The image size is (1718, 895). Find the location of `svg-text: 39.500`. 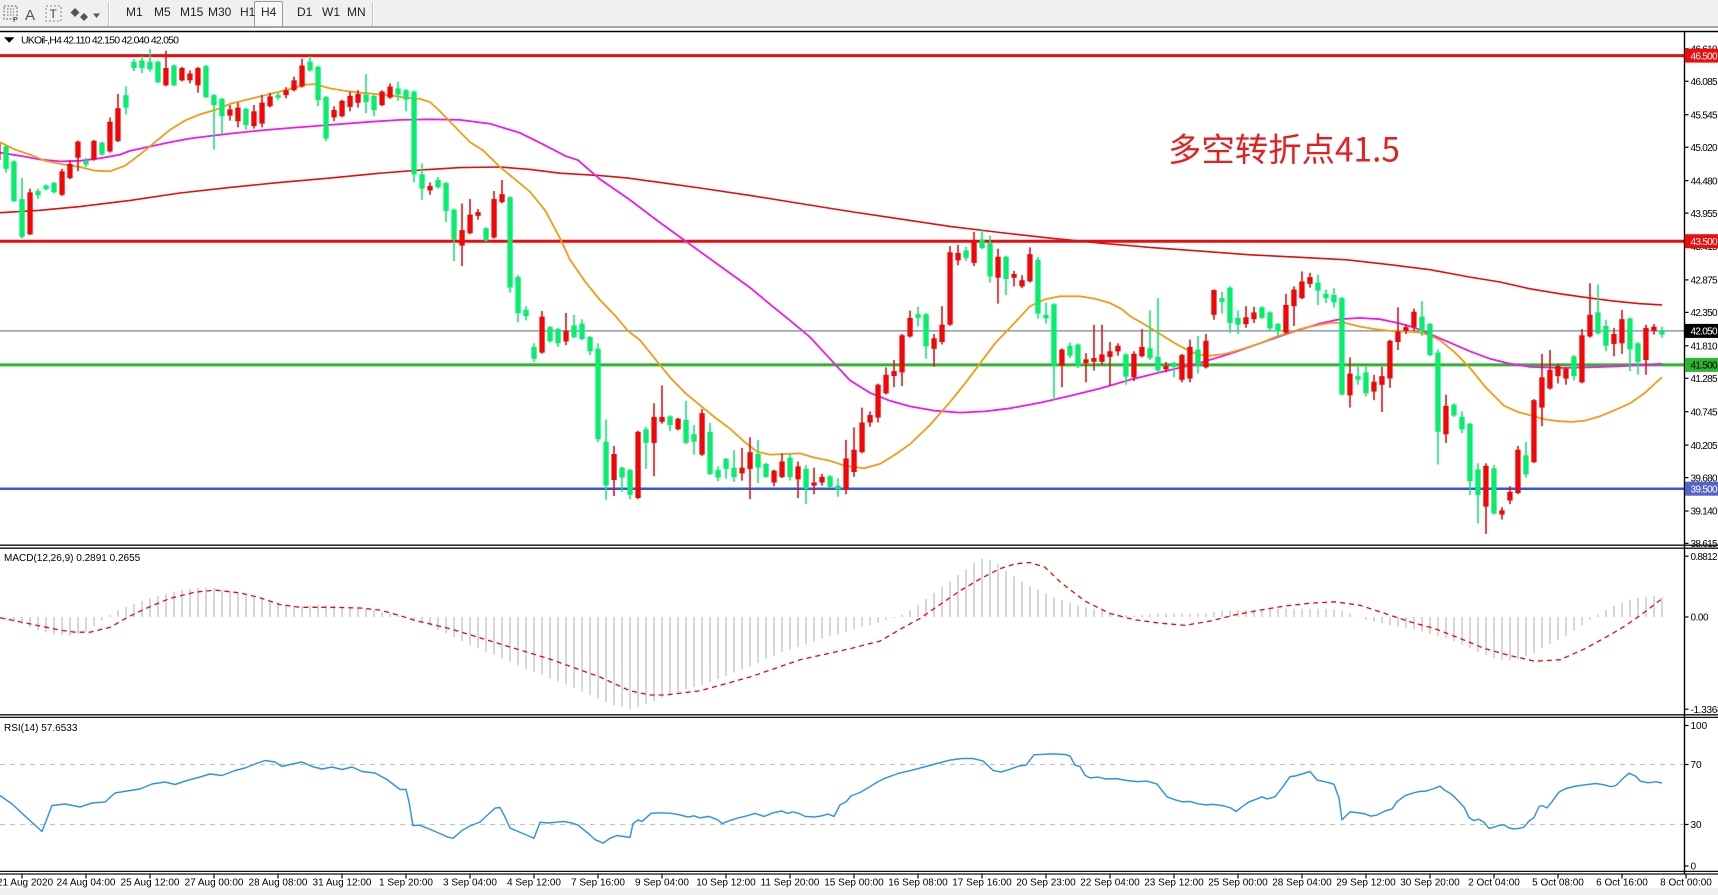

svg-text: 39.500 is located at coordinates (1704, 489).